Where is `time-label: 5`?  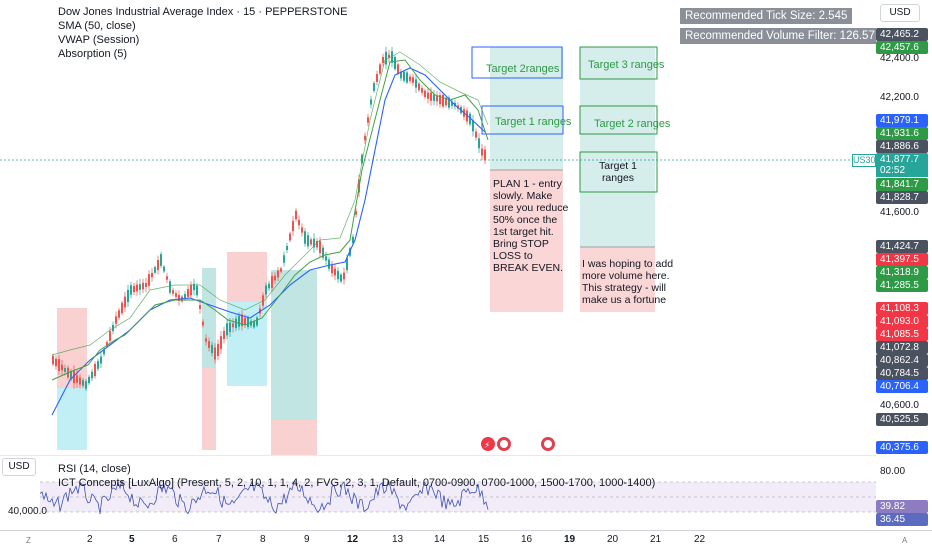 time-label: 5 is located at coordinates (132, 539).